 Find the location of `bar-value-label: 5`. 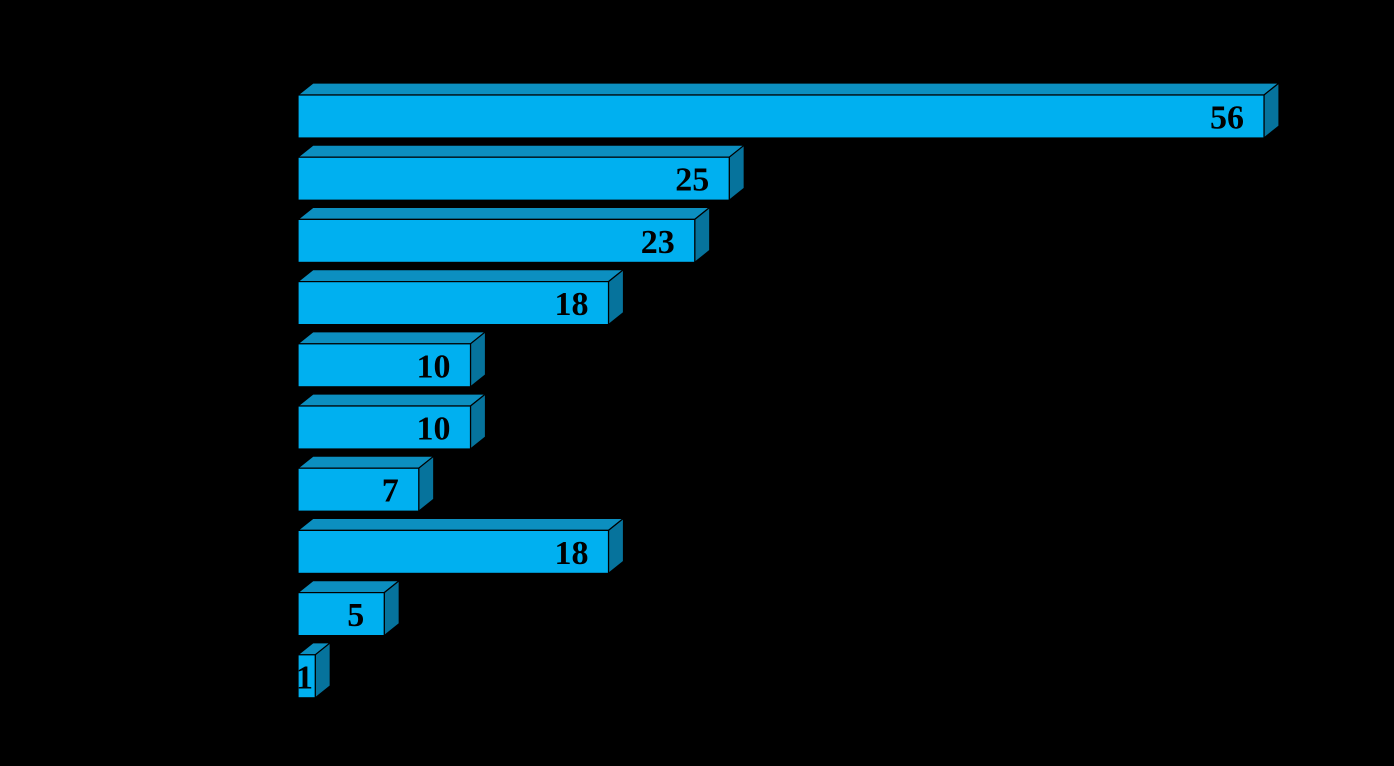

bar-value-label: 5 is located at coordinates (355, 615).